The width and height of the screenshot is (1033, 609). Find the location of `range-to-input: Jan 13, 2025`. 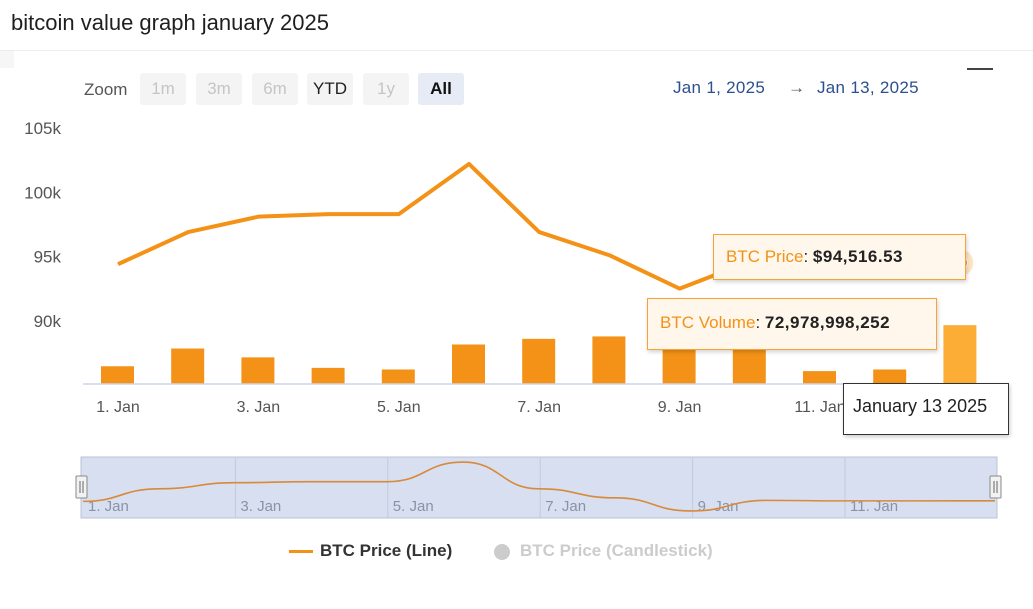

range-to-input: Jan 13, 2025 is located at coordinates (868, 87).